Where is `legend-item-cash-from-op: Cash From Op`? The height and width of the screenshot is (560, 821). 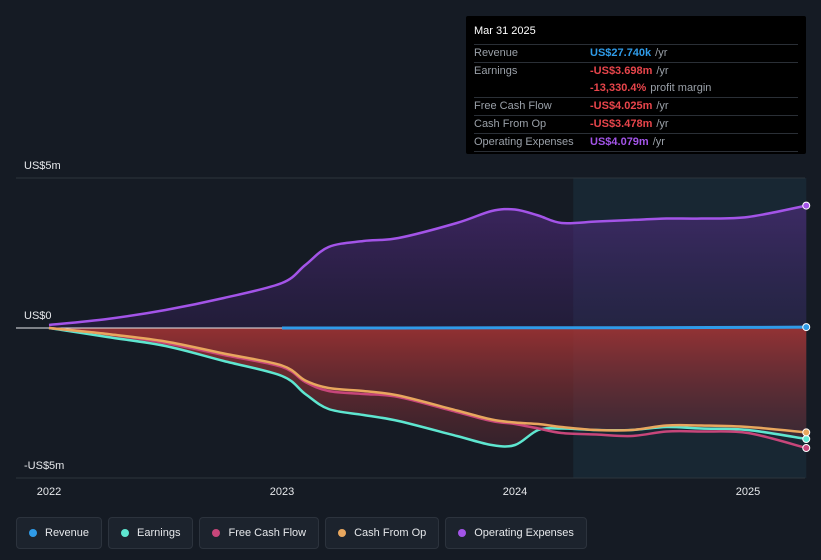
legend-item-cash-from-op: Cash From Op is located at coordinates (382, 533).